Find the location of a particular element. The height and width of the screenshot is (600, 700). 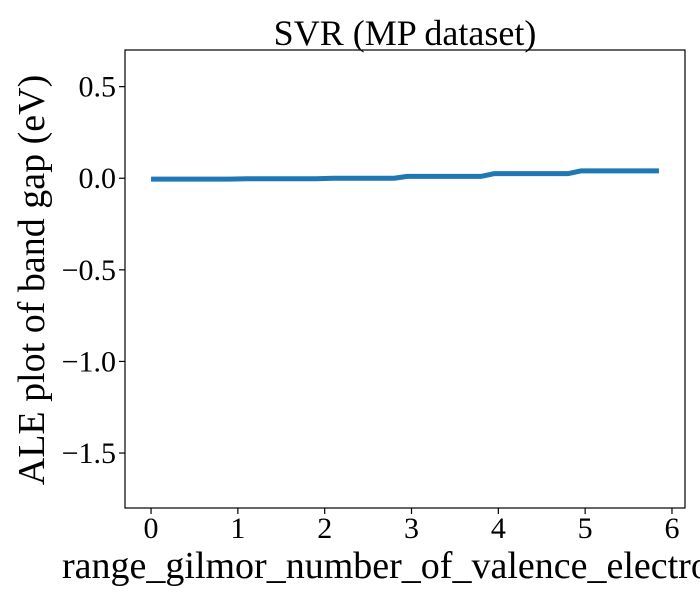

y-tick-label: −1.0 is located at coordinates (89, 361).